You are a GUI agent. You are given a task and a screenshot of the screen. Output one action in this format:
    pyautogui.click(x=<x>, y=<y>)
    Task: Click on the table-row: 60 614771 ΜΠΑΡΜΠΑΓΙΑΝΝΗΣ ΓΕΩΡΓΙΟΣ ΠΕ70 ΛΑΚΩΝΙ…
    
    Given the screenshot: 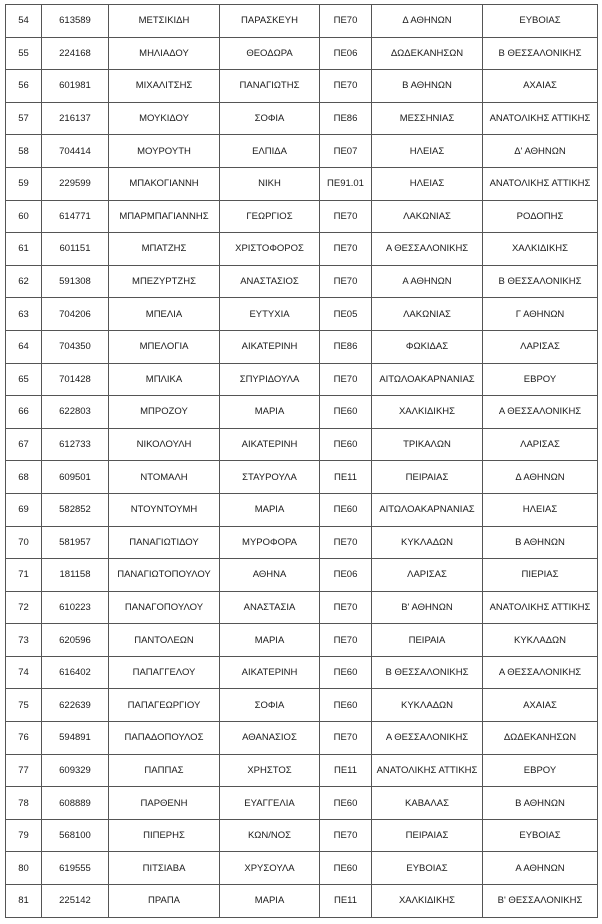 What is the action you would take?
    pyautogui.click(x=301, y=216)
    